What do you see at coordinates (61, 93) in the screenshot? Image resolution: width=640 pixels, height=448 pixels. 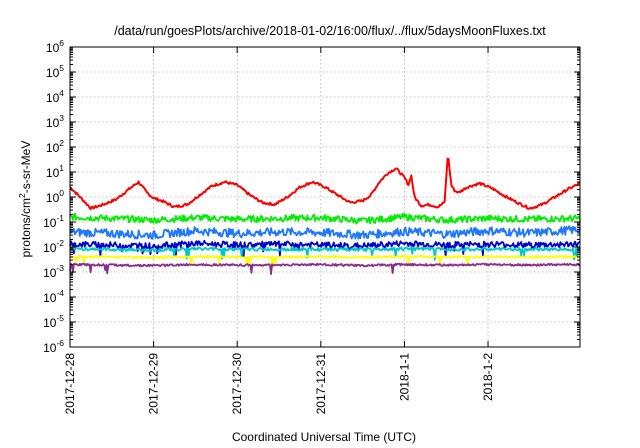 I see `y-tick-exp: 4` at bounding box center [61, 93].